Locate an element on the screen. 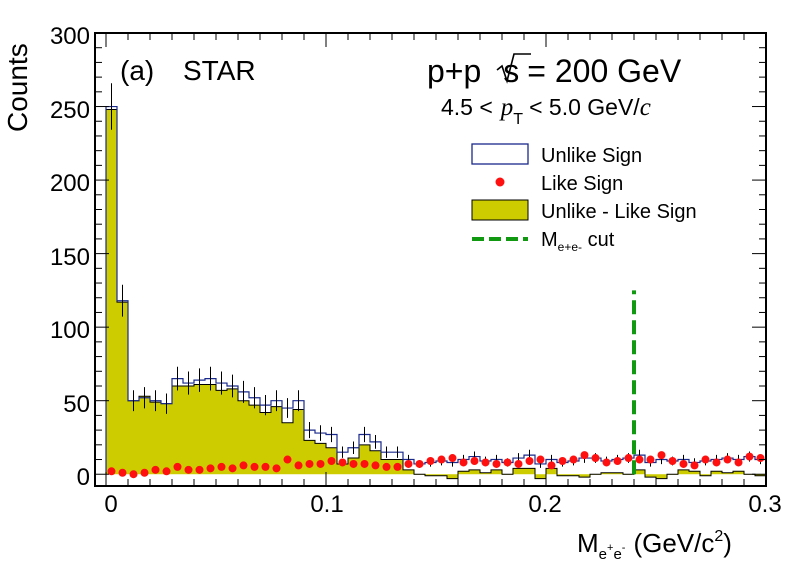 The width and height of the screenshot is (796, 572). pt-range: 4.5 < pT < 5.0 GeV/c is located at coordinates (546, 111).